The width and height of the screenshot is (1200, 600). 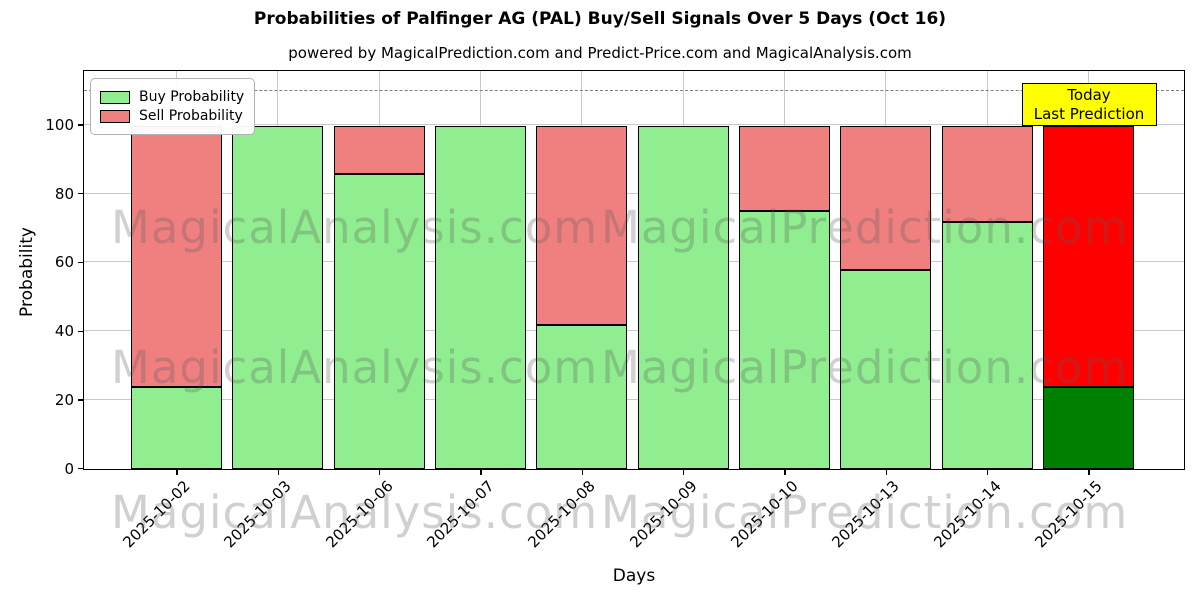 What do you see at coordinates (27, 272) in the screenshot?
I see `y-axis-label: Probability` at bounding box center [27, 272].